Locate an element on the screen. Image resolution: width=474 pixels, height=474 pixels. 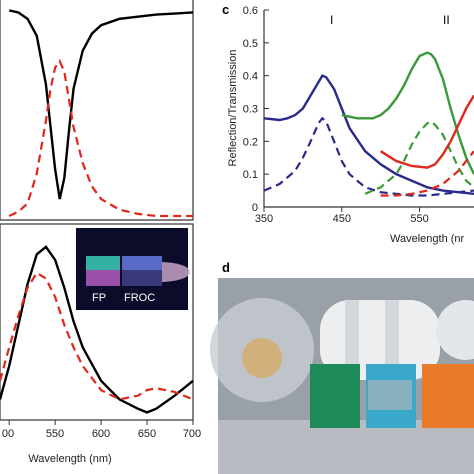
series-line-green-solid is located at coordinates (407, 113).